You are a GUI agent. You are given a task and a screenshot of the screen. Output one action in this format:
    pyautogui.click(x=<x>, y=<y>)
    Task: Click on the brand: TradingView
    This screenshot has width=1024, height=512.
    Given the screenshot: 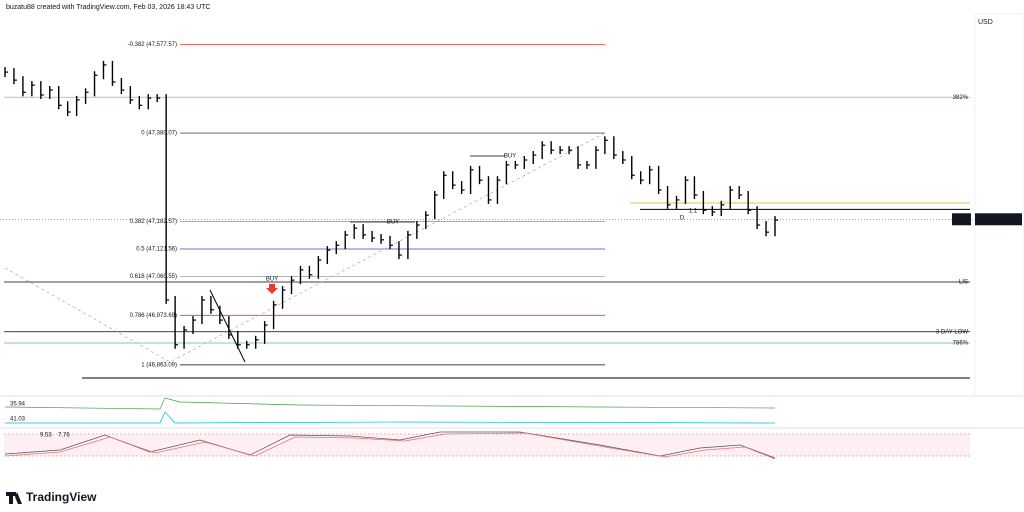 What is the action you would take?
    pyautogui.click(x=61, y=497)
    